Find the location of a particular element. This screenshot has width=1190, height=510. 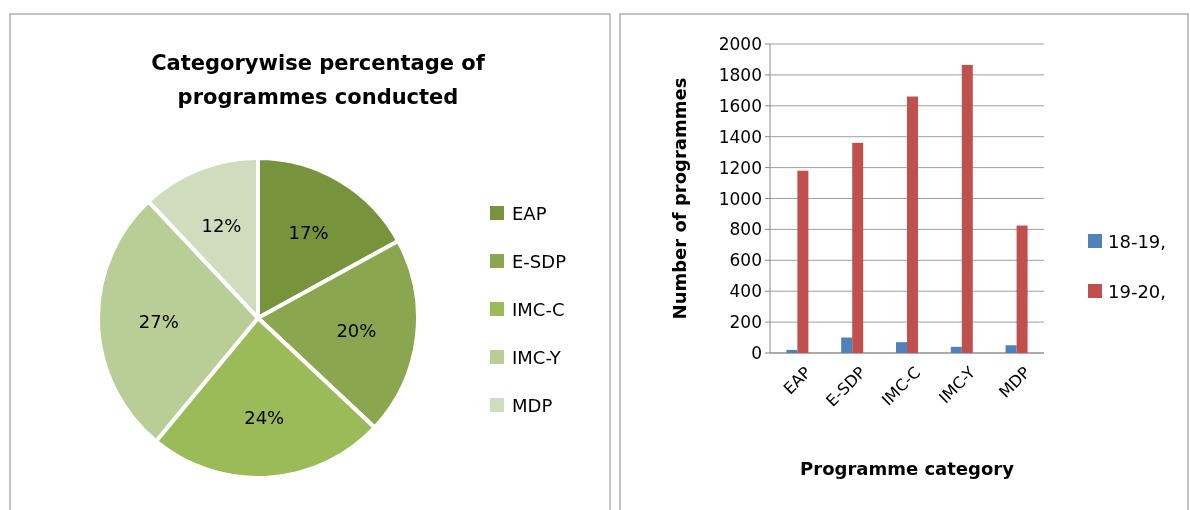

legend-label: E-SDP is located at coordinates (539, 261).